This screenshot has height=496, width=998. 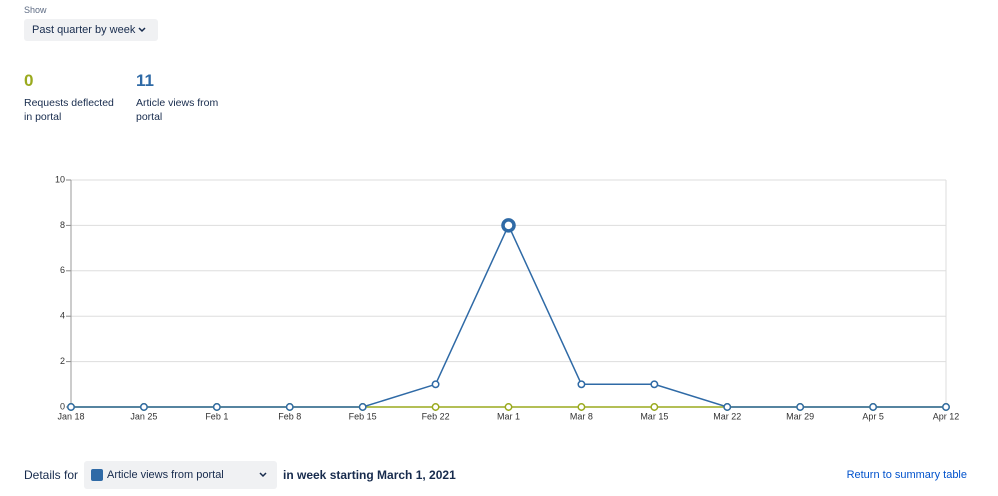 I want to click on y-tick-label: 6, so click(x=62, y=270).